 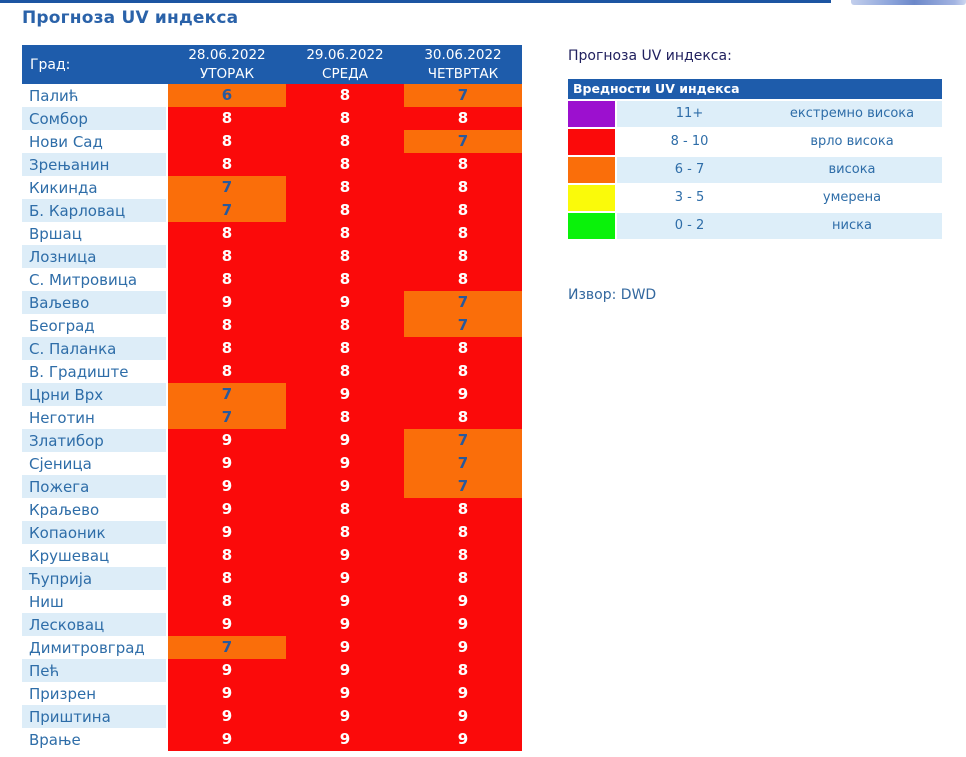 What do you see at coordinates (415, 1) in the screenshot?
I see `top-border-line` at bounding box center [415, 1].